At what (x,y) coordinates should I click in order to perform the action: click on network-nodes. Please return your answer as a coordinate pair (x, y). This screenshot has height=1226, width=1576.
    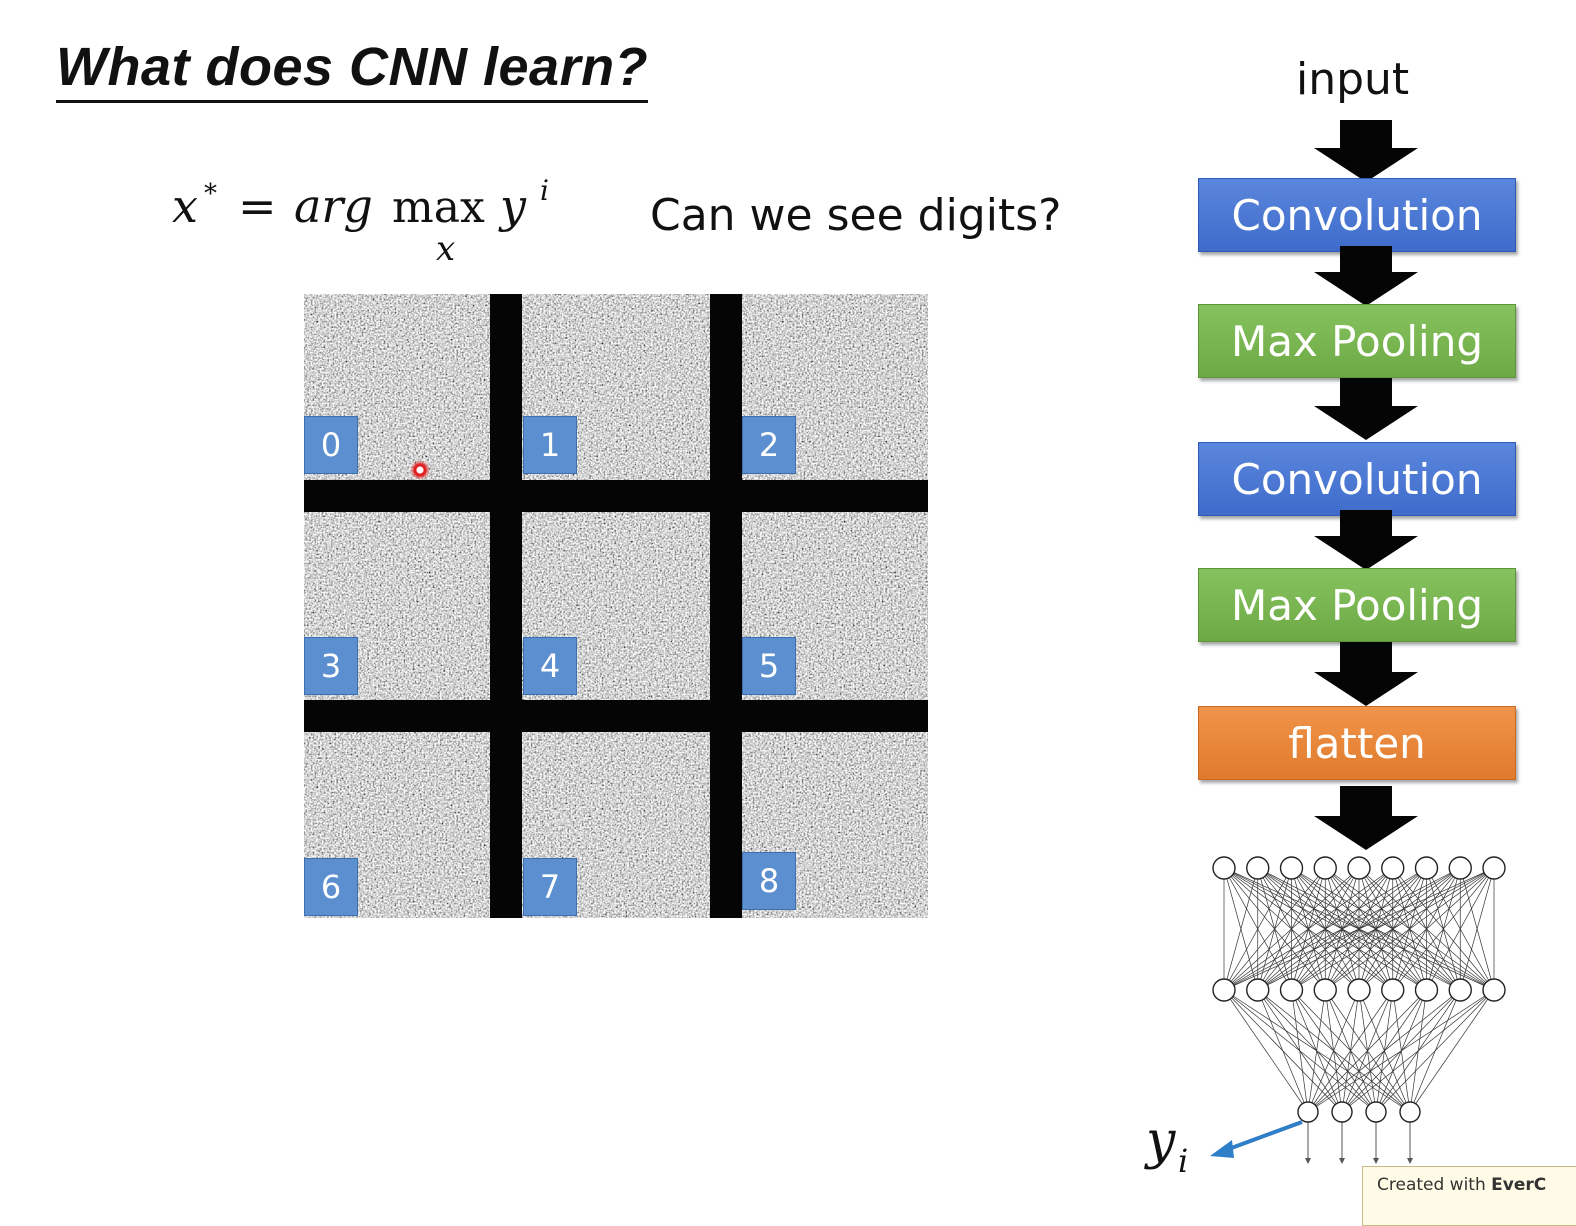
    Looking at the image, I should click on (1359, 989).